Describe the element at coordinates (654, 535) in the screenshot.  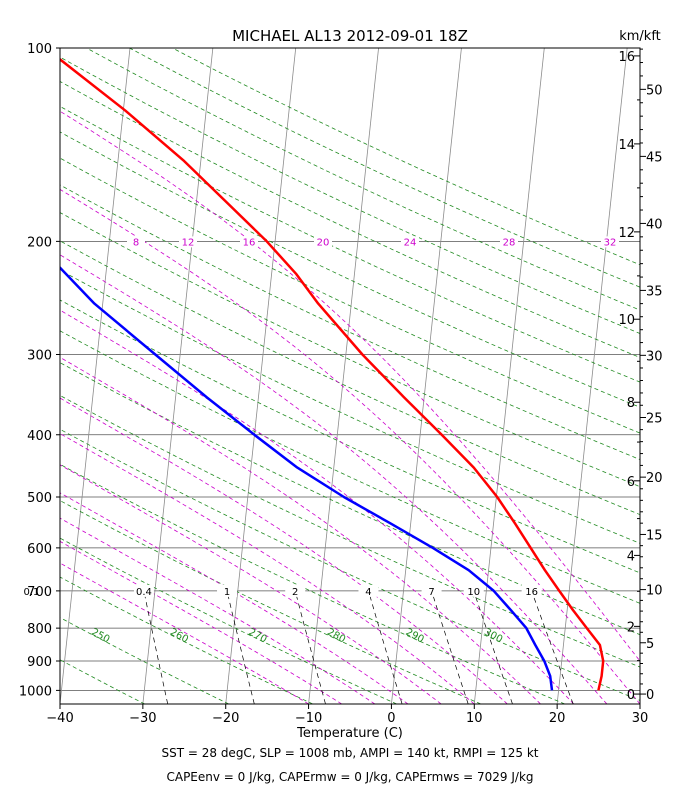
I see `kft-tick-label: 15` at that location.